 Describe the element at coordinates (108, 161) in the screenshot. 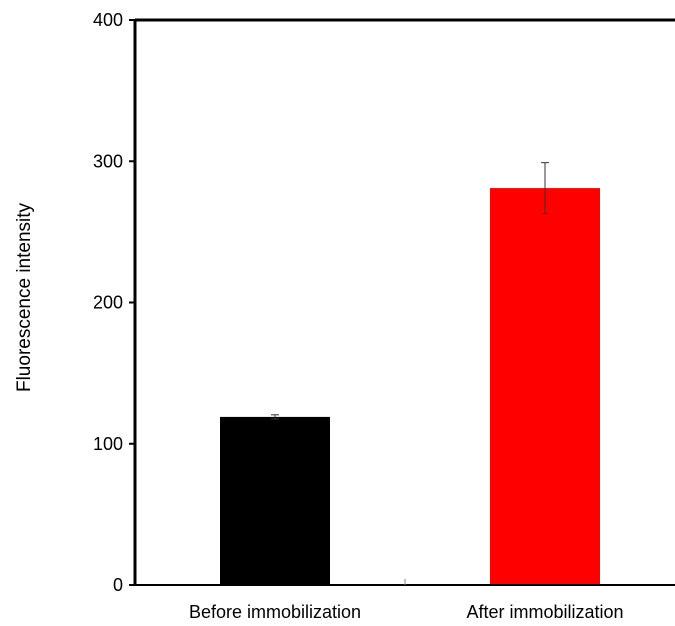

I see `y-tick-label: 300` at that location.